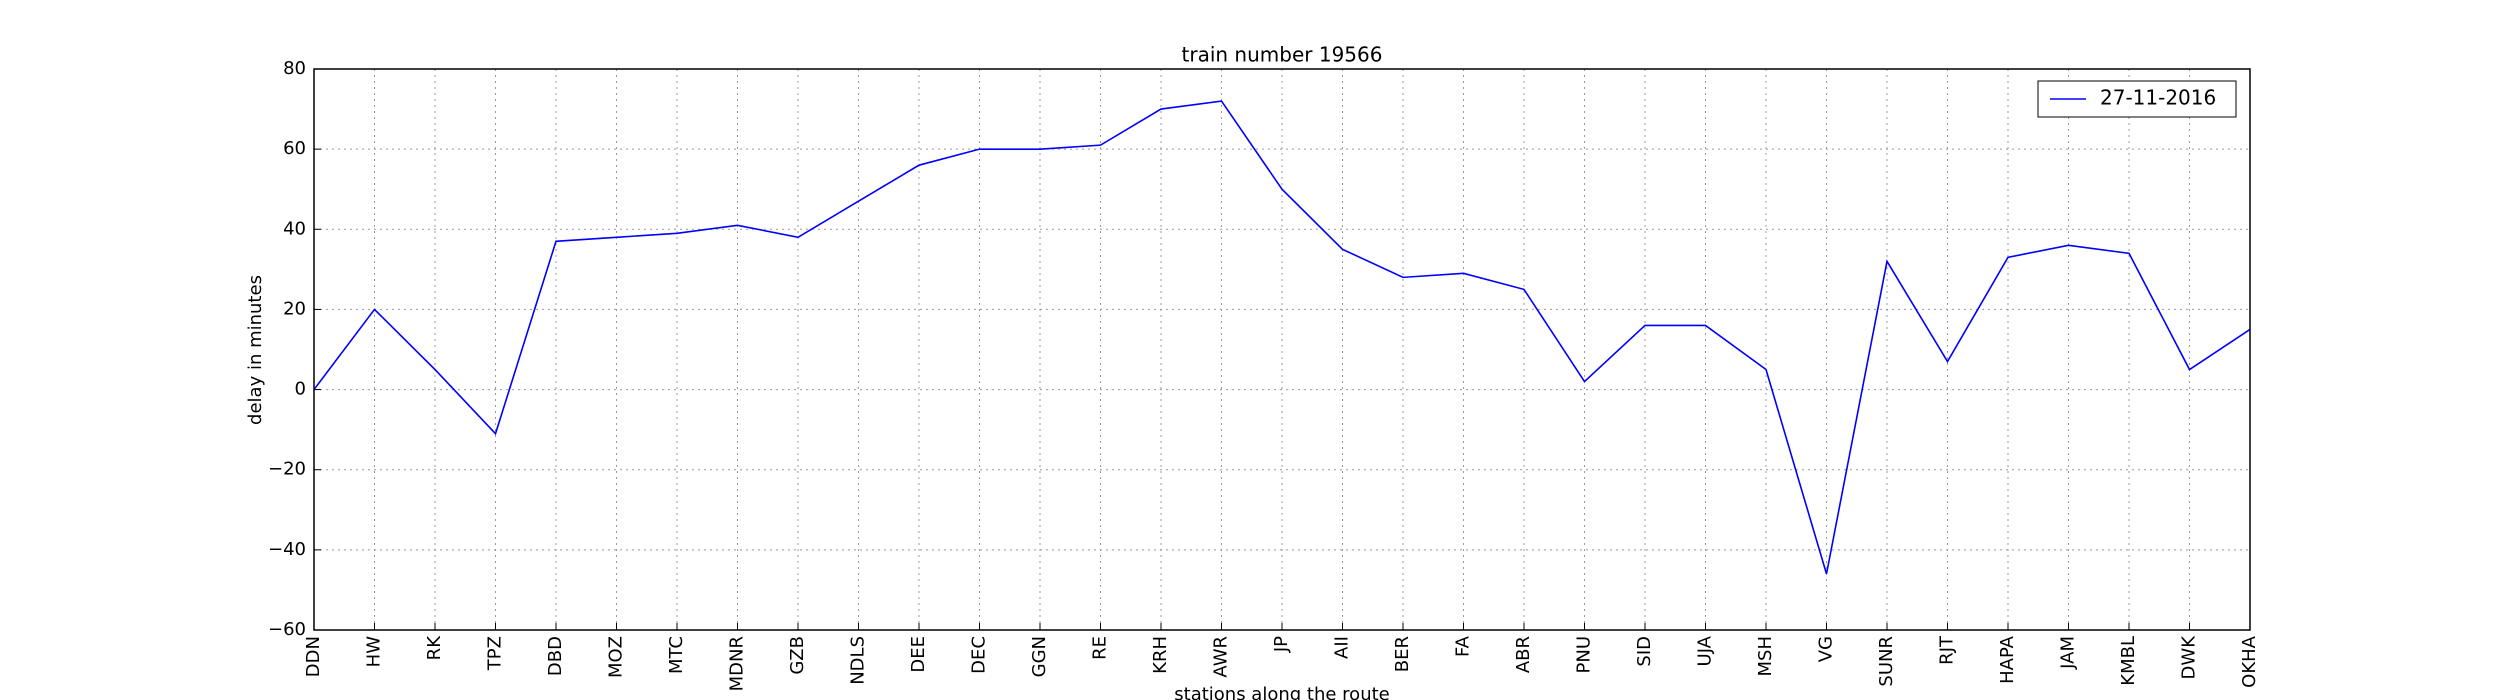 This screenshot has height=700, width=2500. What do you see at coordinates (287, 469) in the screenshot?
I see `y-tick-label: −20` at bounding box center [287, 469].